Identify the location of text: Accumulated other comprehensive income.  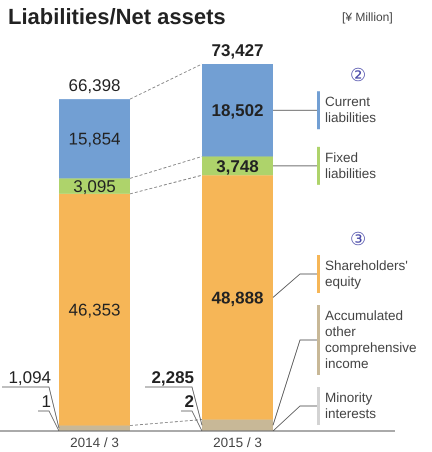
(371, 339).